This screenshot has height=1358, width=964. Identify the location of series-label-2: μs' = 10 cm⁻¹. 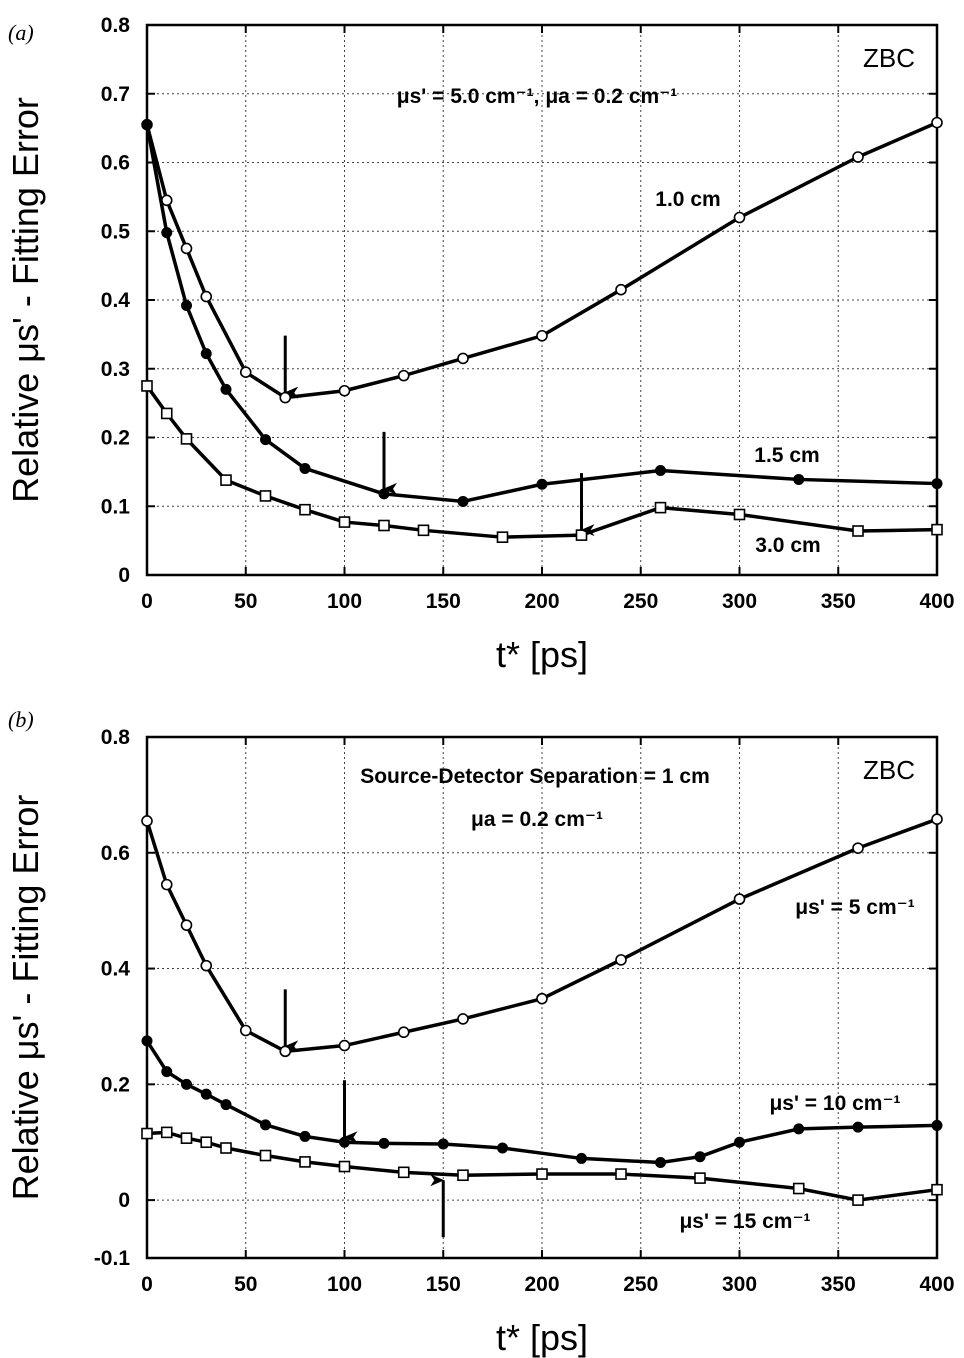
(834, 1103).